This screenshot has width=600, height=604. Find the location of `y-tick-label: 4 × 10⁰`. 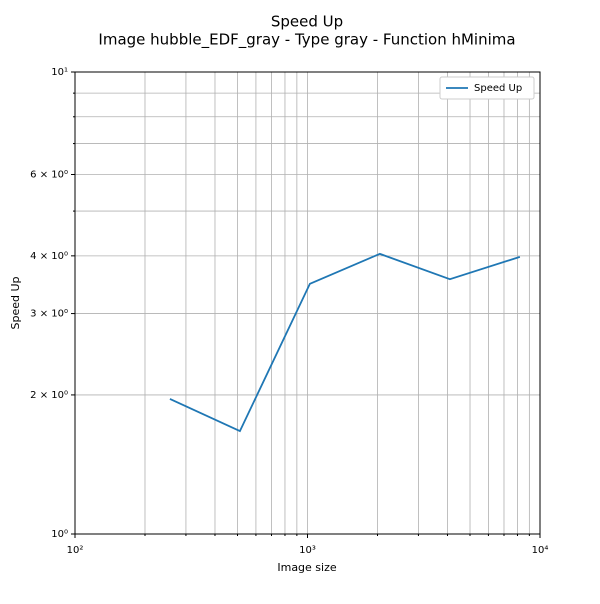

y-tick-label: 4 × 10⁰ is located at coordinates (49, 256).